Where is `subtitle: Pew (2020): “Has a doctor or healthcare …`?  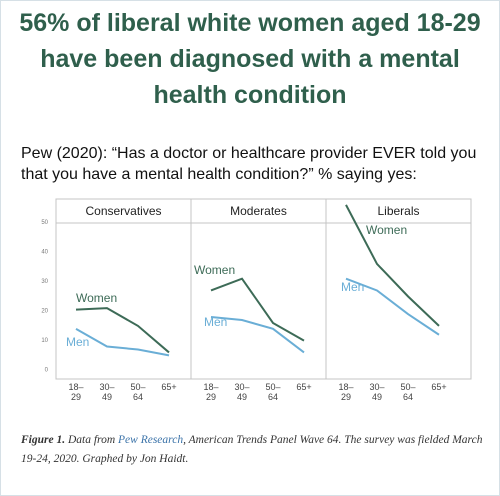
subtitle: Pew (2020): “Has a doctor or healthcare … is located at coordinates (249, 164).